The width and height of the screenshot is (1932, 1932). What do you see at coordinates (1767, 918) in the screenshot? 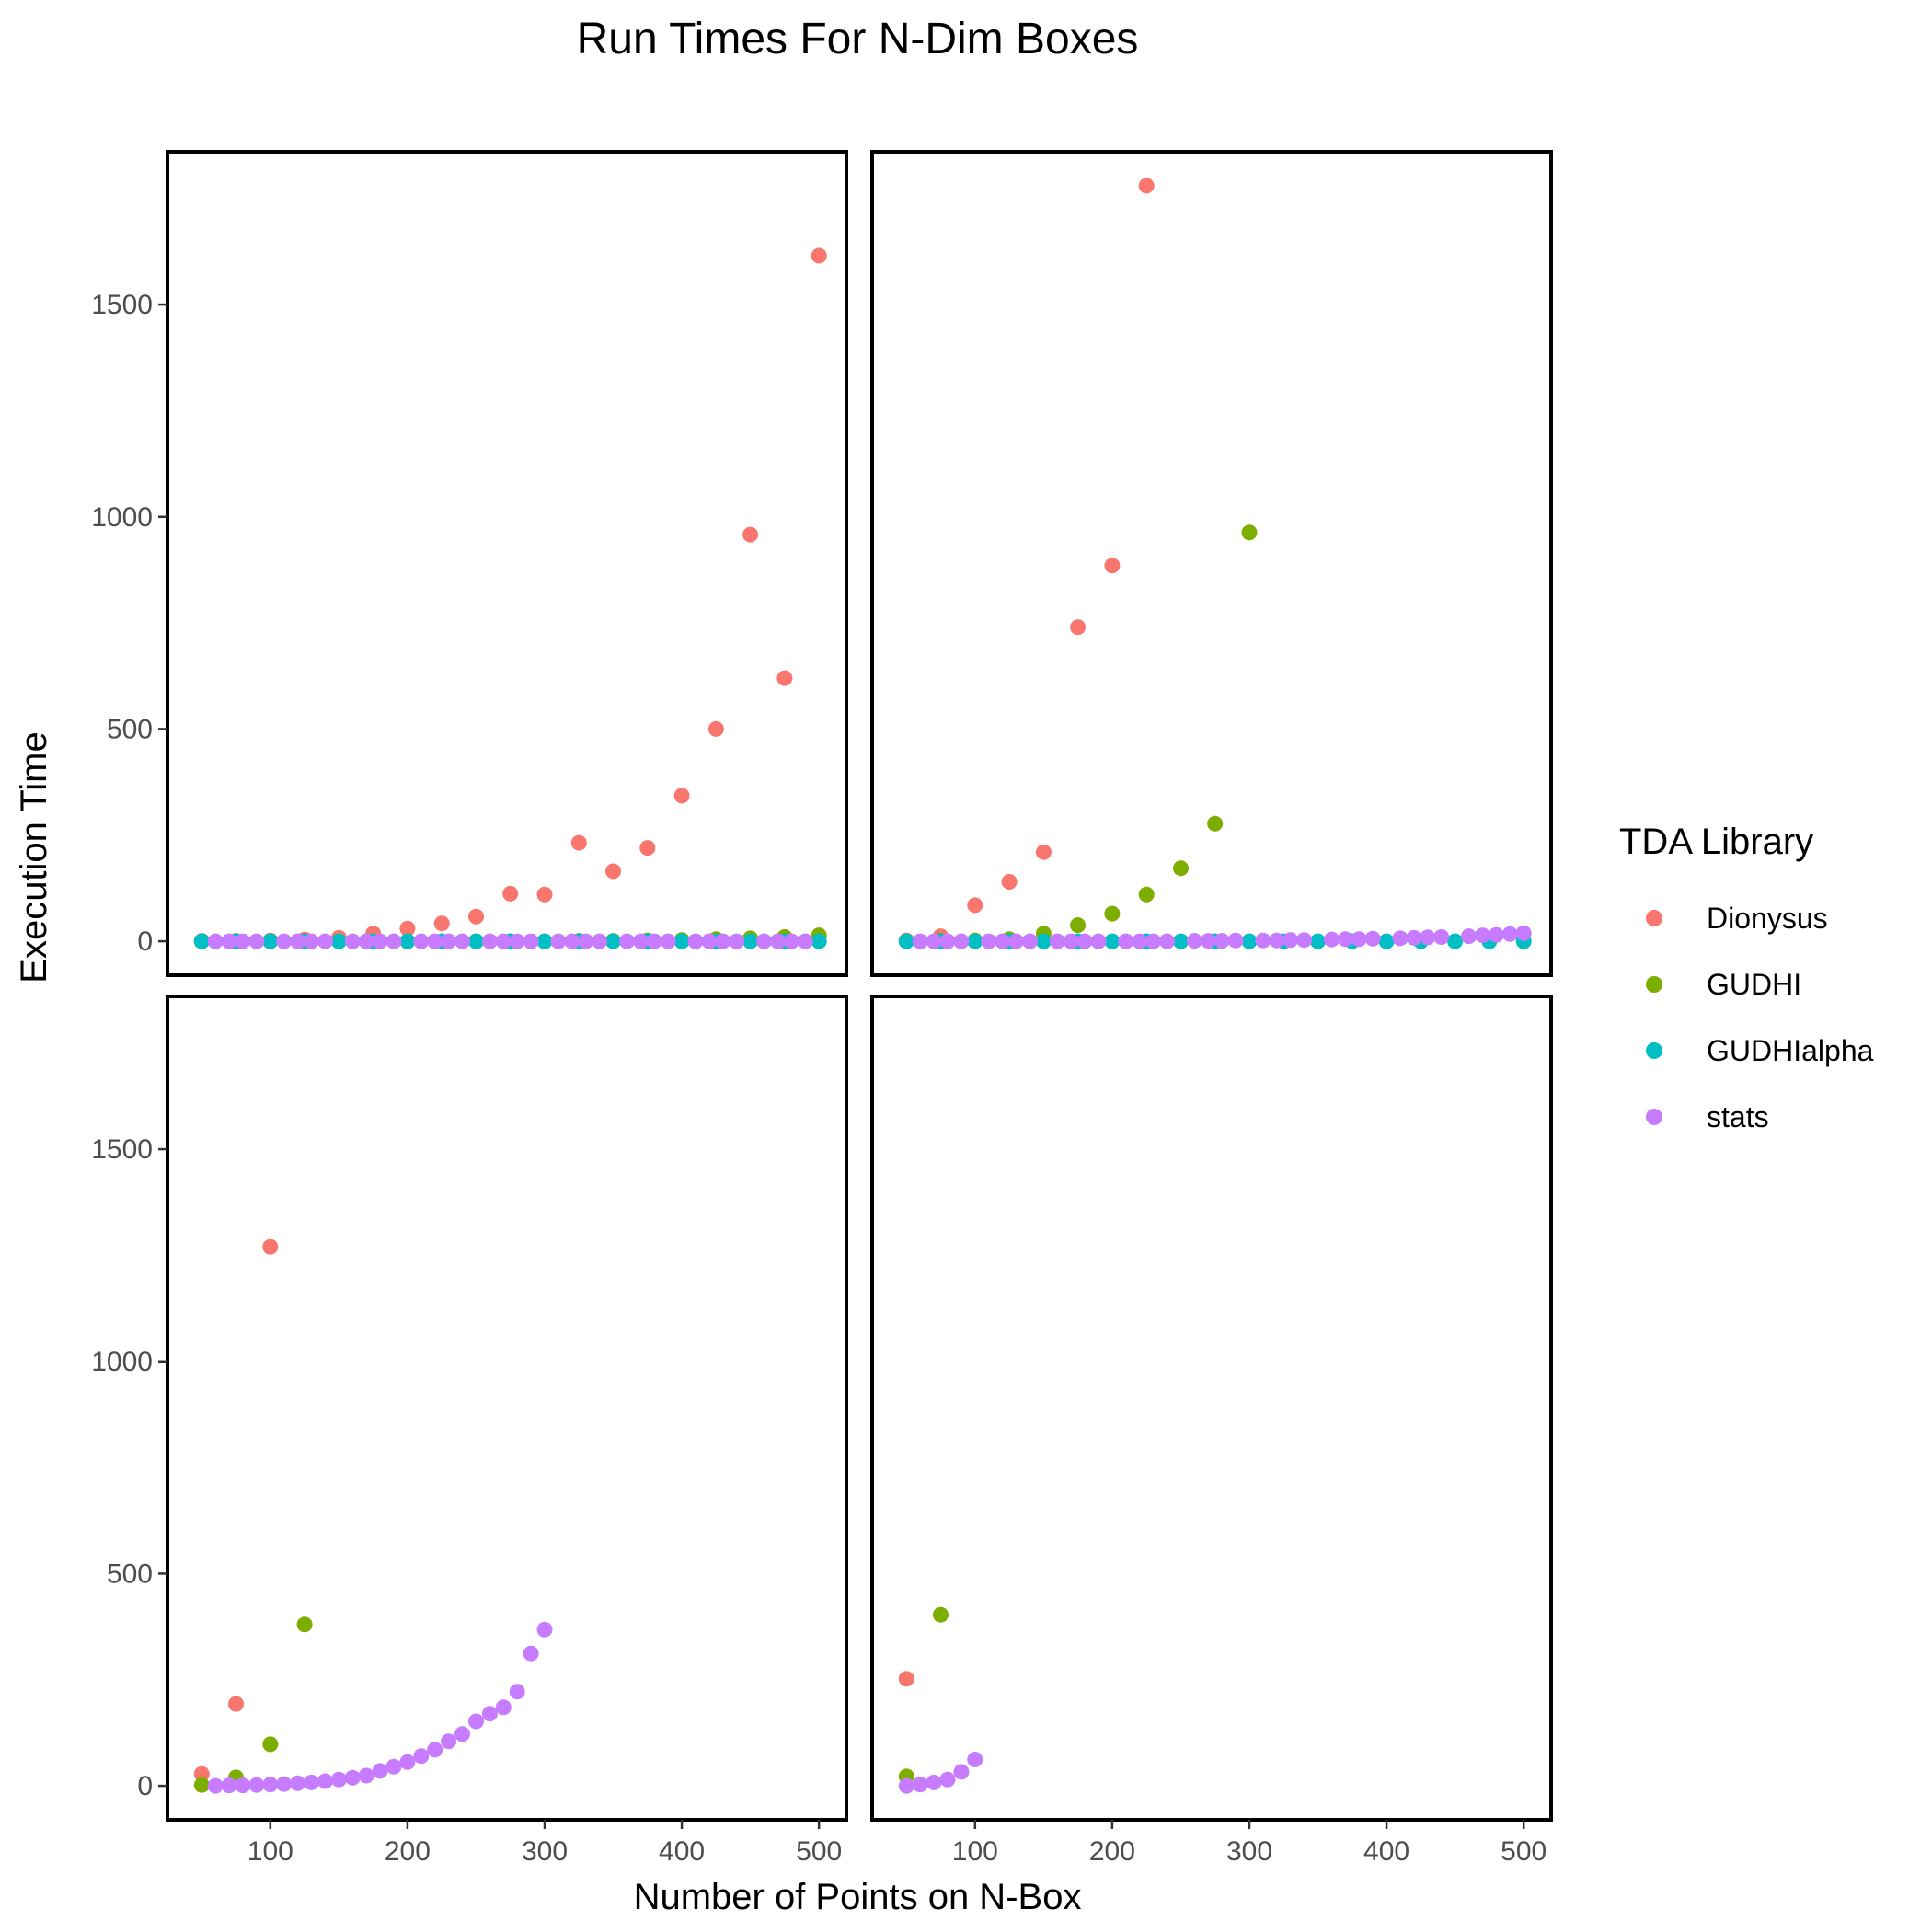
I see `legend-label: Dionysus` at bounding box center [1767, 918].